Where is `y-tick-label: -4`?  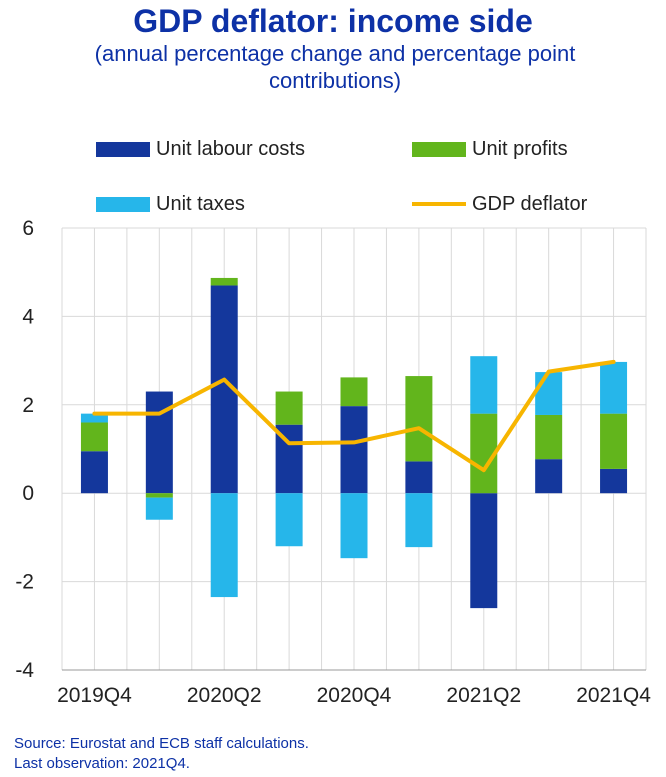 y-tick-label: -4 is located at coordinates (24, 670).